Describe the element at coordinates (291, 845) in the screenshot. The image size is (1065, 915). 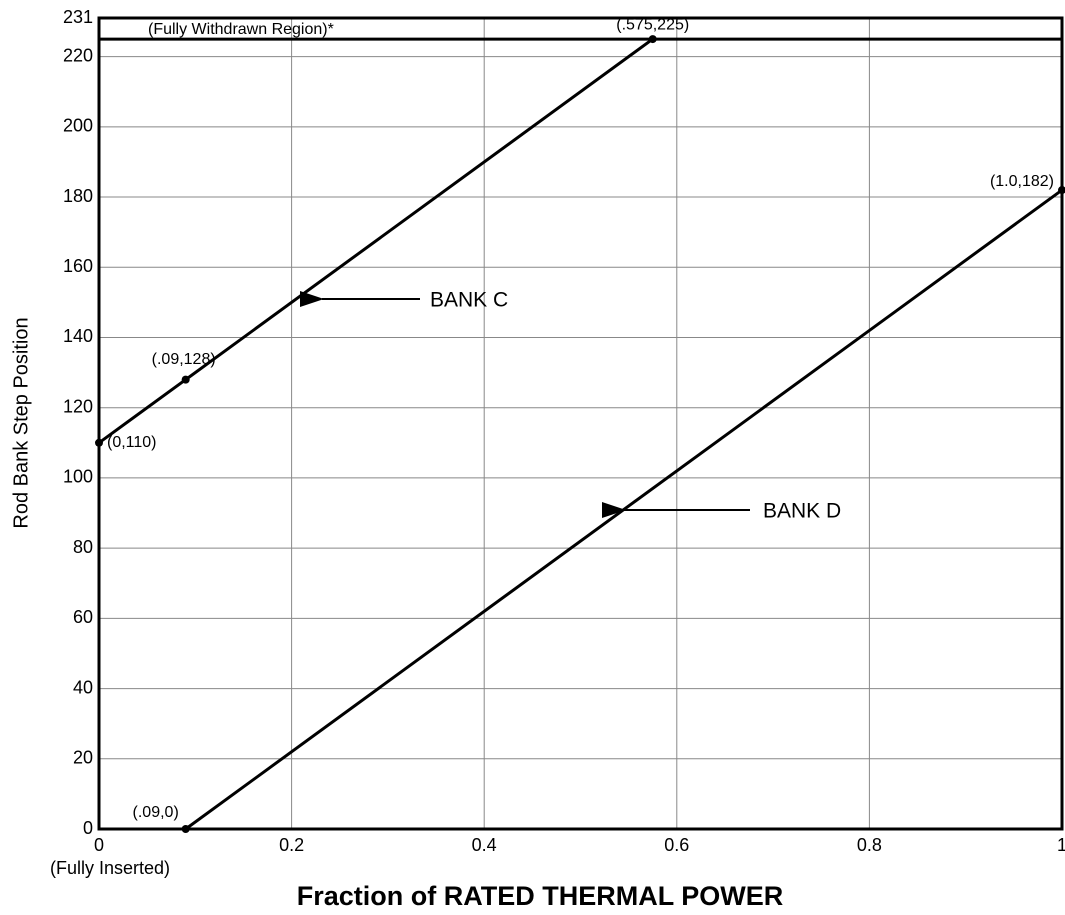
I see `x-tick-label: 0.2` at that location.